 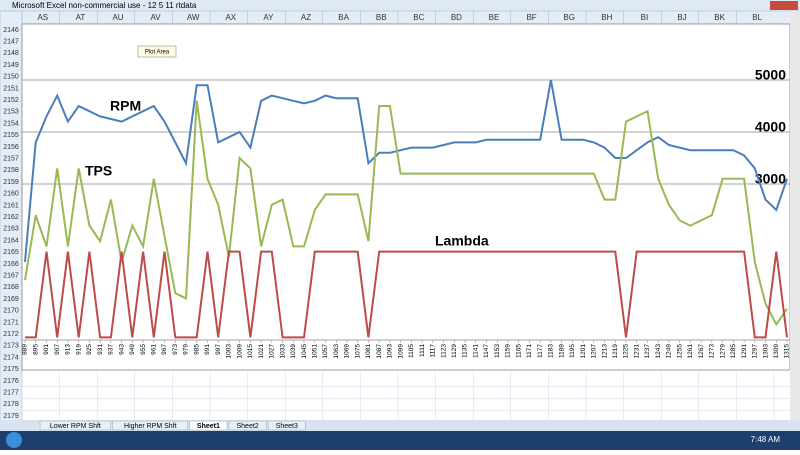 What do you see at coordinates (400, 351) in the screenshot?
I see `x-tick-label: 1099` at bounding box center [400, 351].